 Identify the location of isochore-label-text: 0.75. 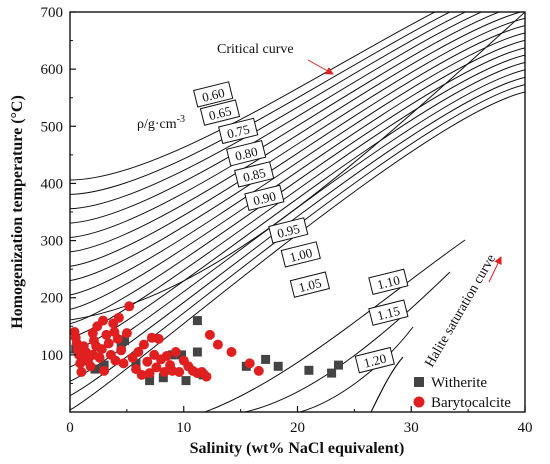
(238, 131).